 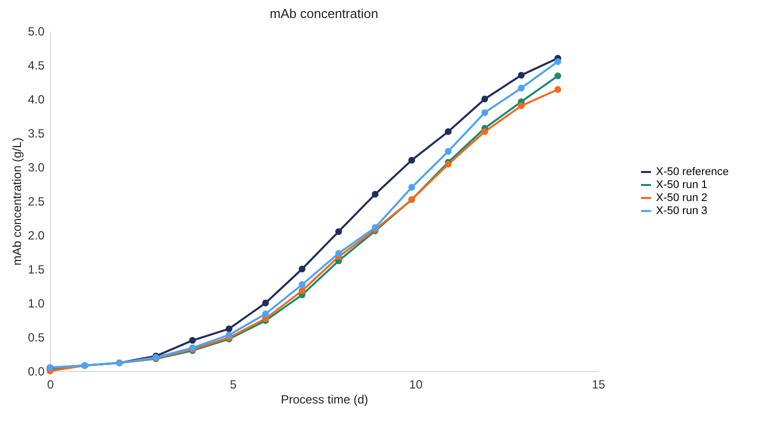 What do you see at coordinates (17, 201) in the screenshot?
I see `y-axis-title: mAb concentration (g/L)` at bounding box center [17, 201].